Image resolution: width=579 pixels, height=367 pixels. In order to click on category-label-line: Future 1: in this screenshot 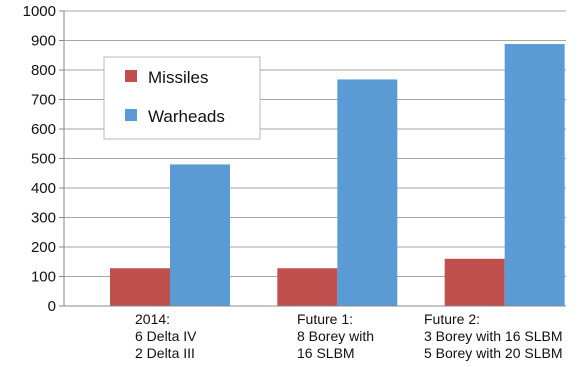, I will do `click(325, 319)`.